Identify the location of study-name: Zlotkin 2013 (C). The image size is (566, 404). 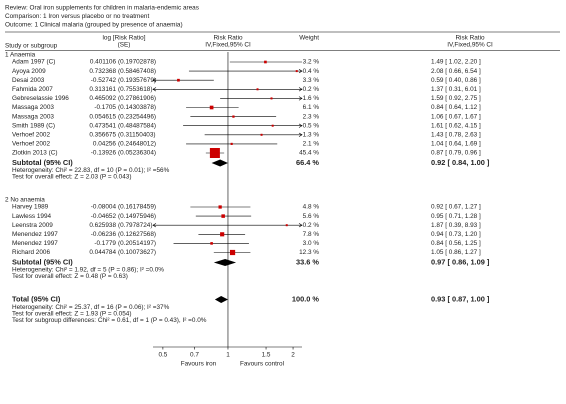
(34, 153).